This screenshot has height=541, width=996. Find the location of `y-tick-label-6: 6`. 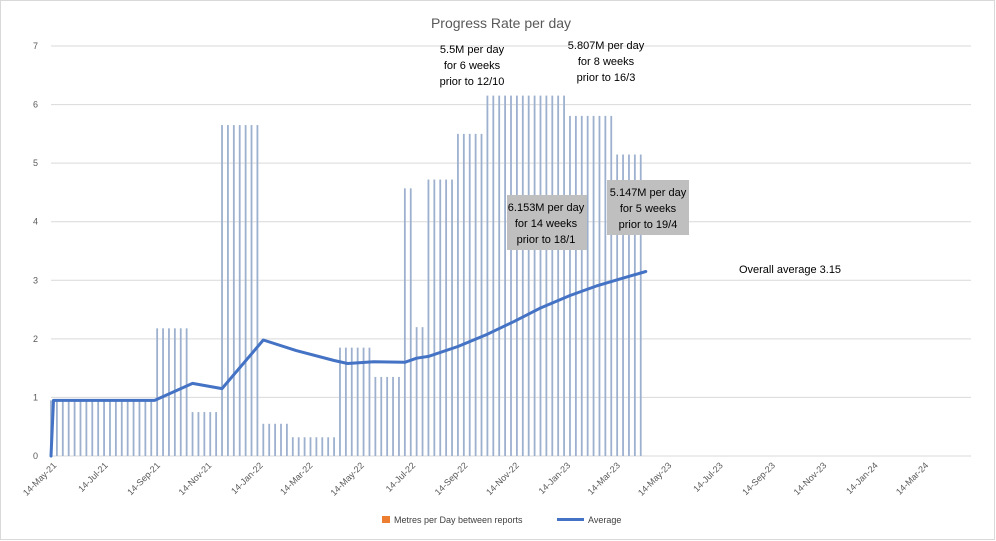

y-tick-label-6: 6 is located at coordinates (35, 105).